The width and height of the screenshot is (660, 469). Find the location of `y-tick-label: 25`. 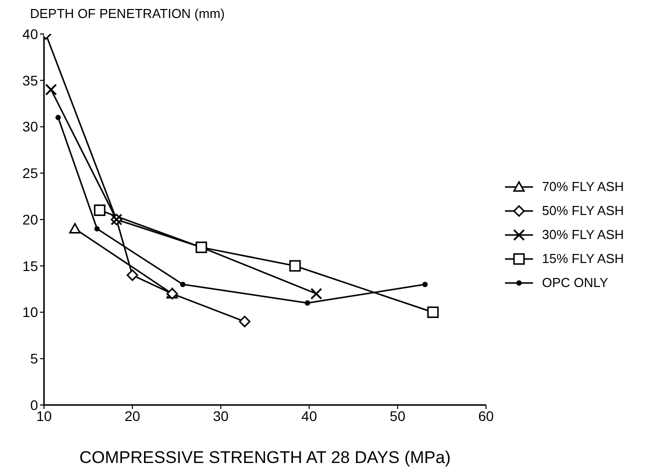

y-tick-label: 25 is located at coordinates (30, 173).